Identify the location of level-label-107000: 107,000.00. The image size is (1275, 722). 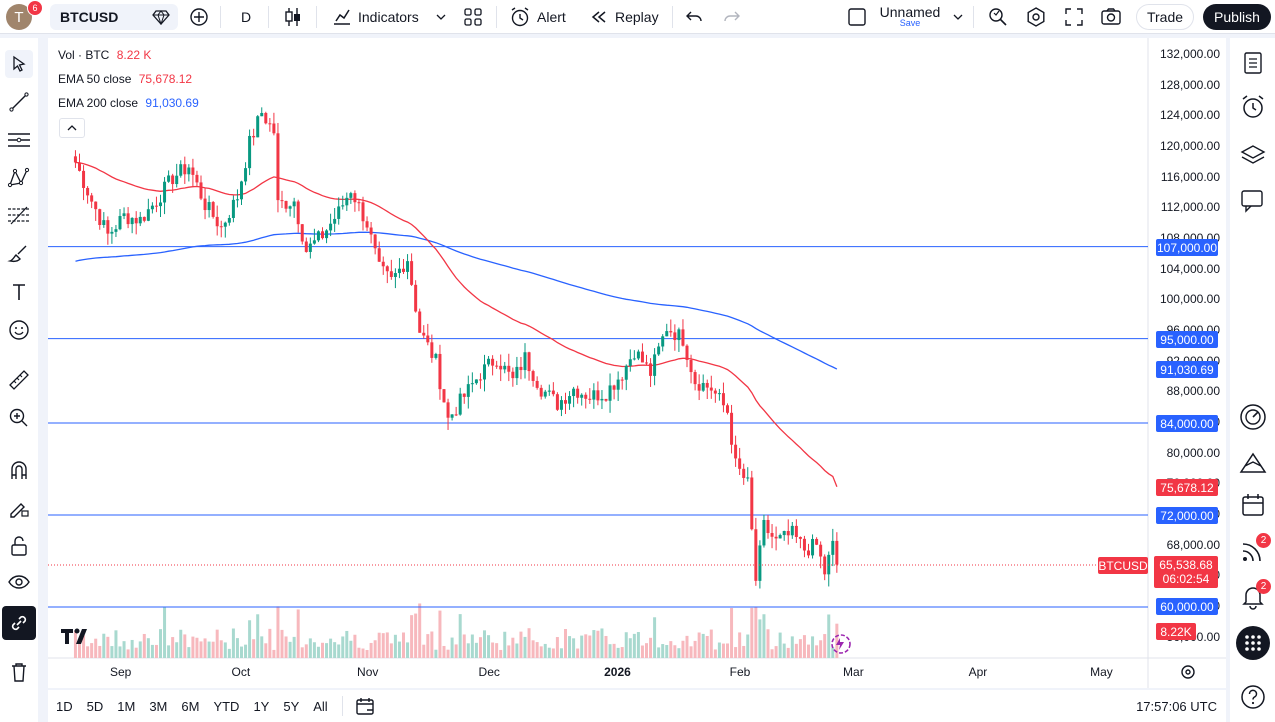
(1187, 247).